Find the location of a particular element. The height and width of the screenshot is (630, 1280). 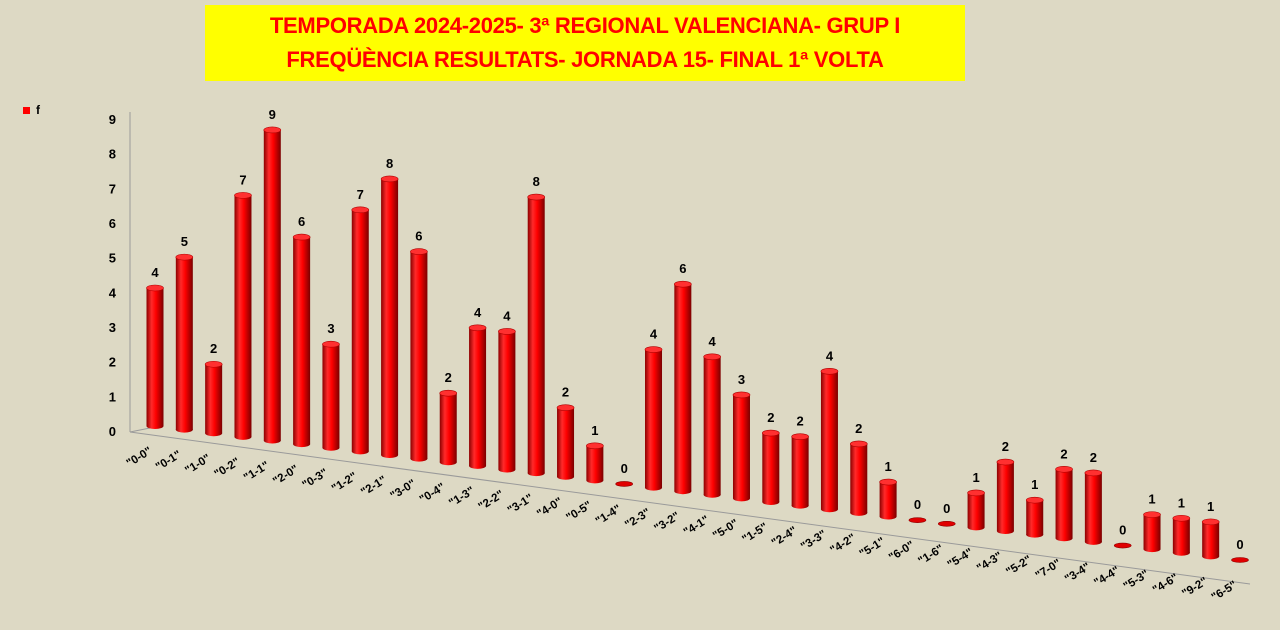

x-tick-label: "4-3" is located at coordinates (990, 562).